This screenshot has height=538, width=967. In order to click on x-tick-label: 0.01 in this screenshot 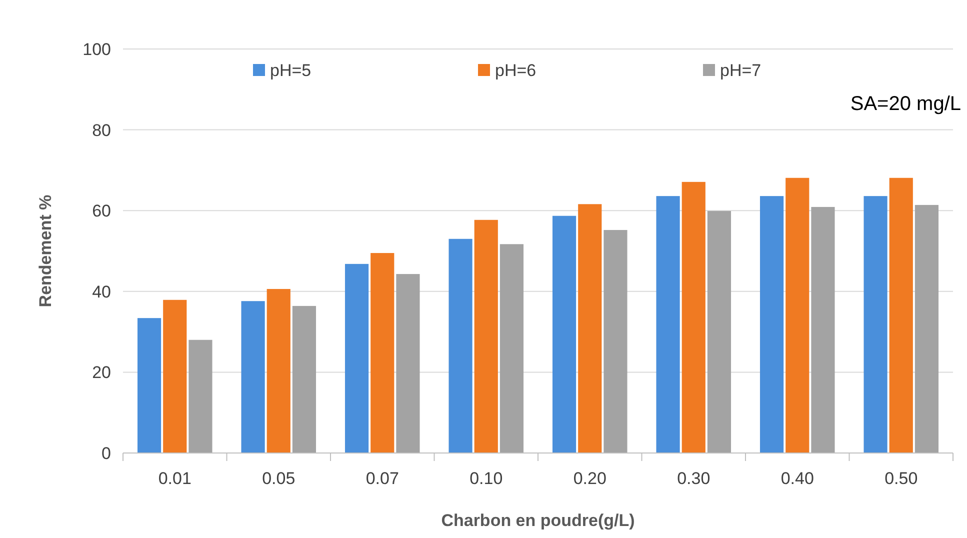, I will do `click(175, 478)`.